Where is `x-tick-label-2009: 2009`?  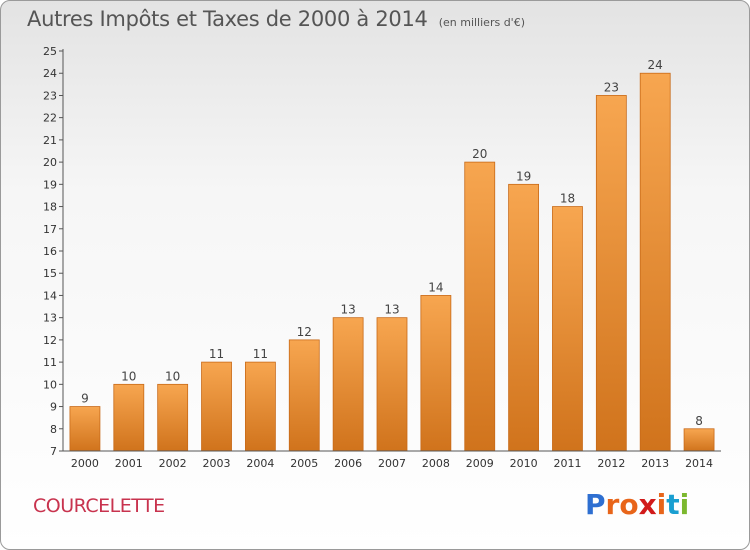
x-tick-label-2009: 2009 is located at coordinates (480, 463).